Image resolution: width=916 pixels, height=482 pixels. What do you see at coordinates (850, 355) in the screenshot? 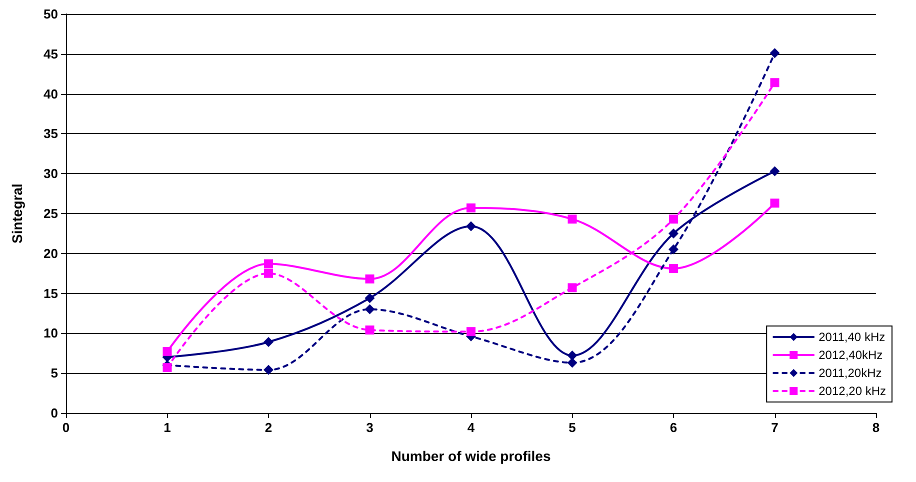
I see `legend-label: 2012,40kHz` at bounding box center [850, 355].